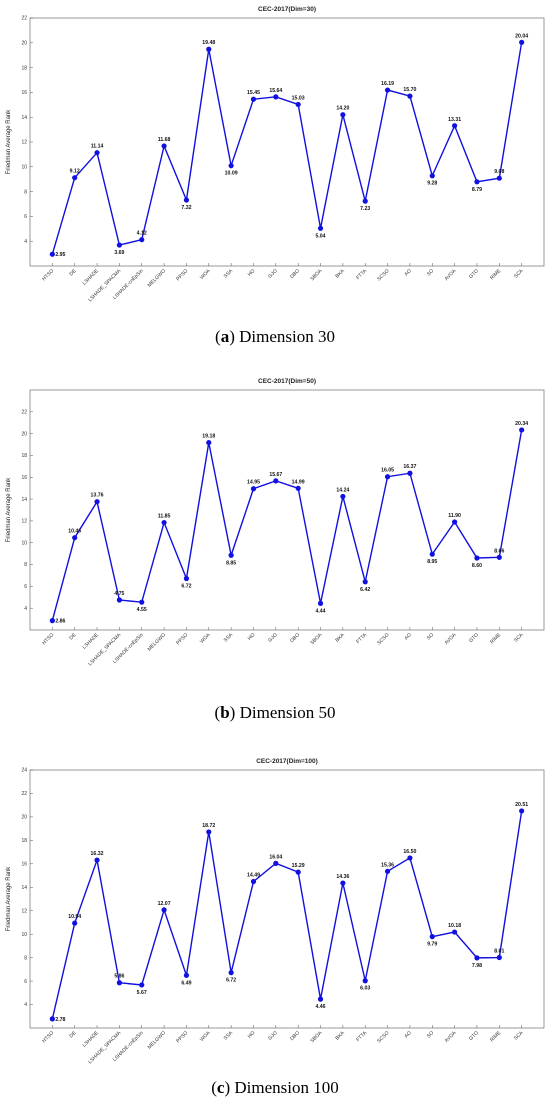 This screenshot has height=1111, width=550. I want to click on data-label: 15.64, so click(275, 91).